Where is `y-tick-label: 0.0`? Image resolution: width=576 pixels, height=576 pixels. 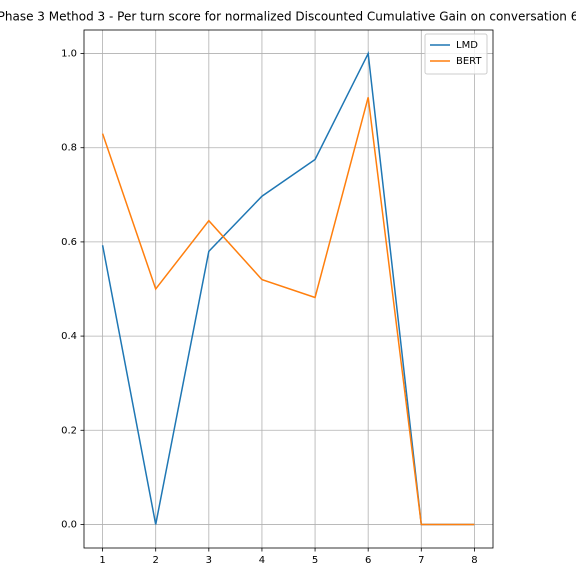
y-tick-label: 0.0 is located at coordinates (69, 524).